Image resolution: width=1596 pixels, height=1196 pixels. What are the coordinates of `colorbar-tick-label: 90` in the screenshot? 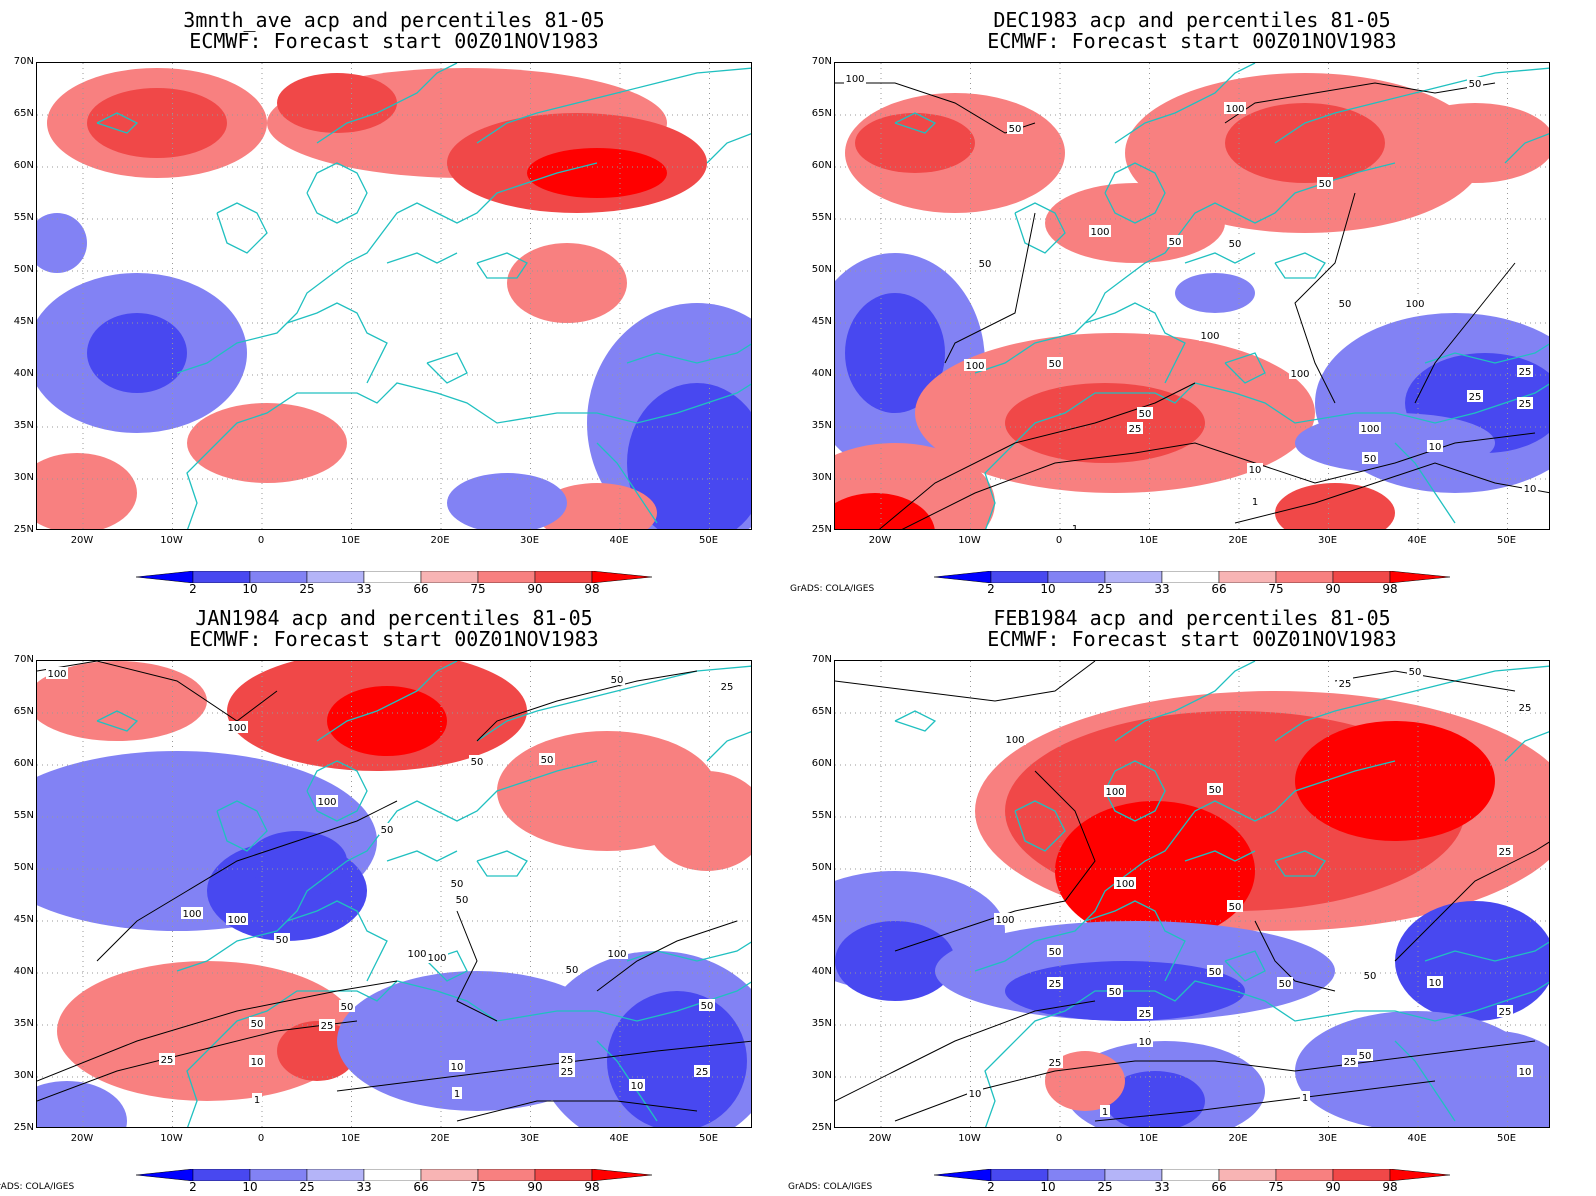 It's located at (1333, 1187).